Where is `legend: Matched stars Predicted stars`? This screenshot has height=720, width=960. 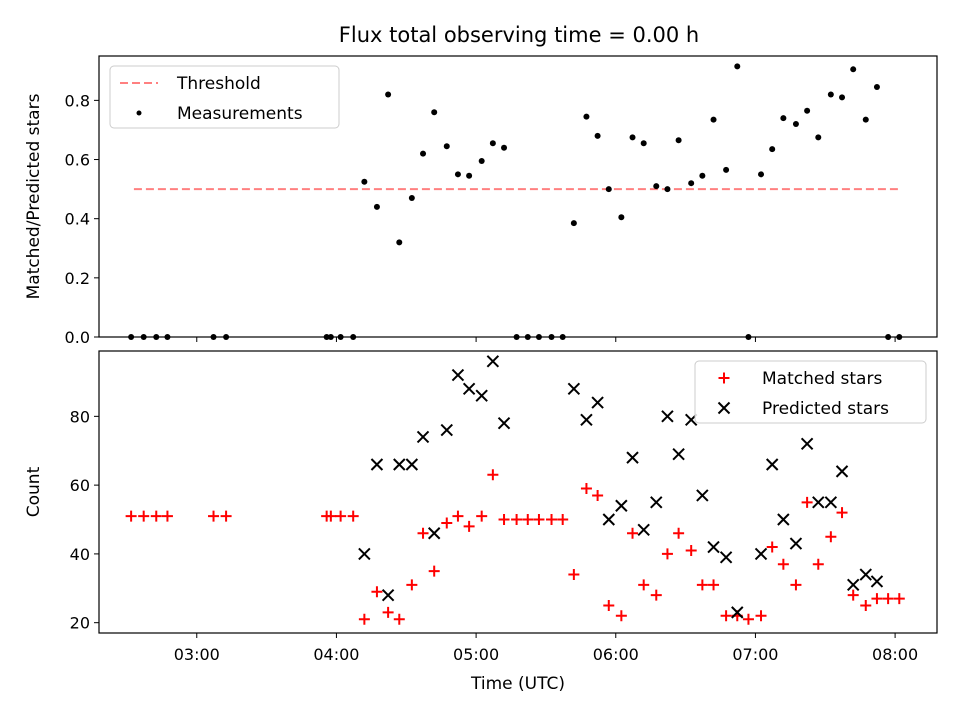 legend: Matched stars Predicted stars is located at coordinates (810, 392).